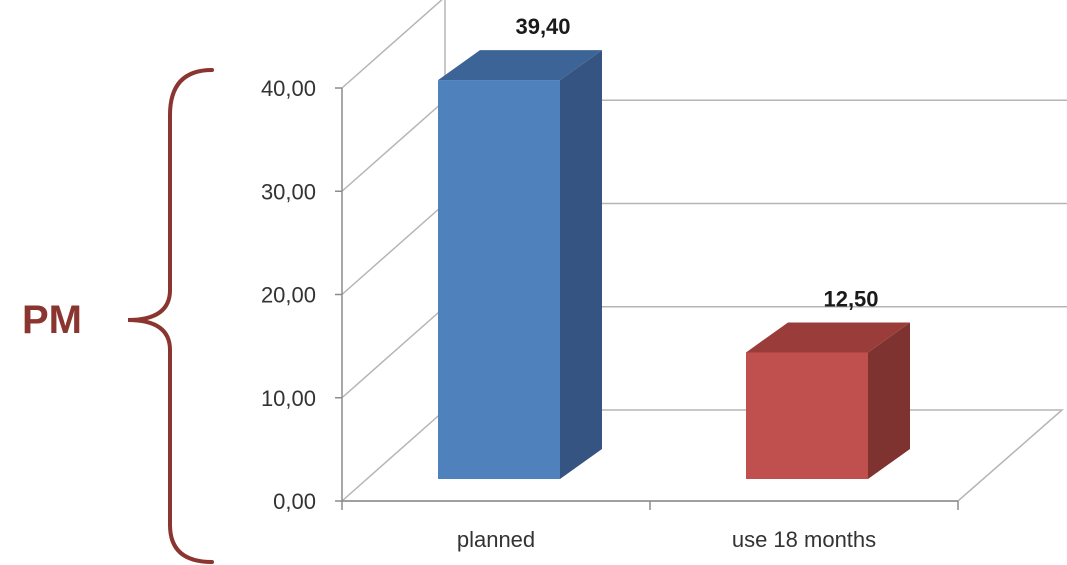 This screenshot has height=565, width=1067. Describe the element at coordinates (850, 298) in the screenshot. I see `data-label-1: 12,50` at that location.